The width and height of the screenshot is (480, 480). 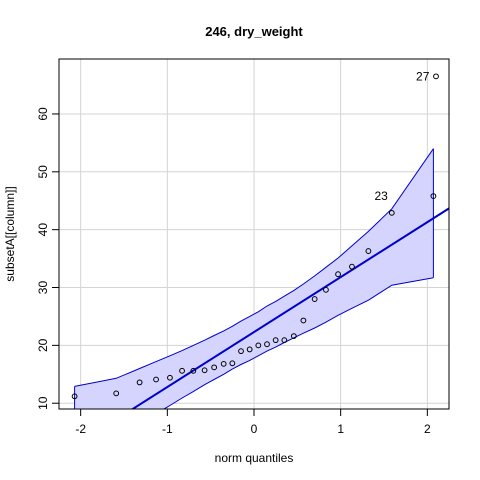 What do you see at coordinates (43, 230) in the screenshot?
I see `y-tick-label-3: 40` at bounding box center [43, 230].